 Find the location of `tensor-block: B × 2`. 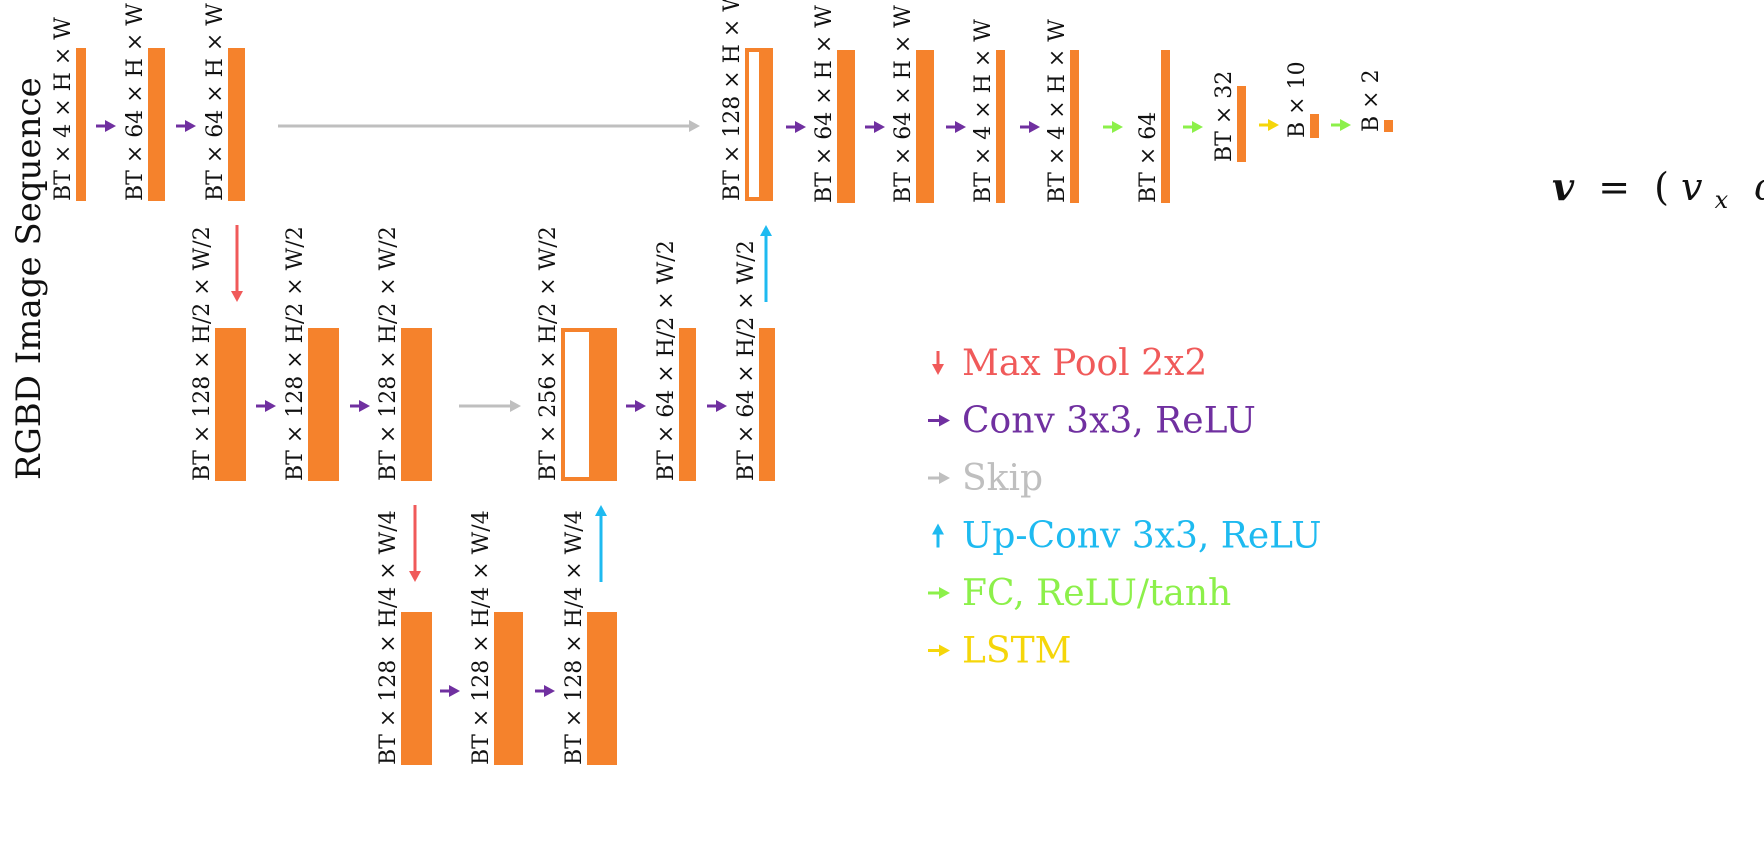

tensor-block: B × 2 is located at coordinates (1376, 100).